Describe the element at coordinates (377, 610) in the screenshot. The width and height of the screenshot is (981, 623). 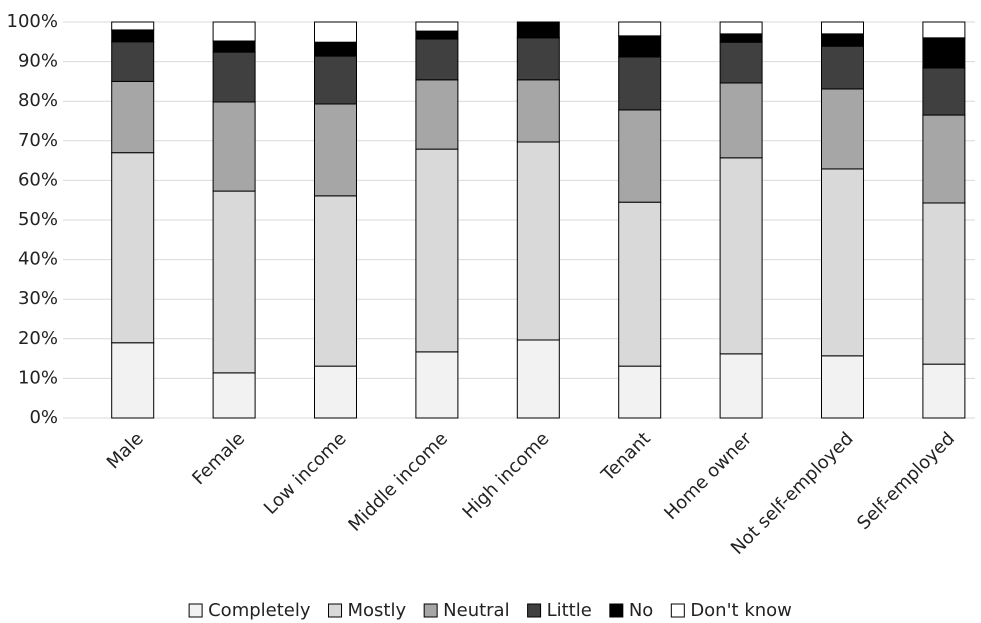
I see `legend-label: Mostly` at that location.